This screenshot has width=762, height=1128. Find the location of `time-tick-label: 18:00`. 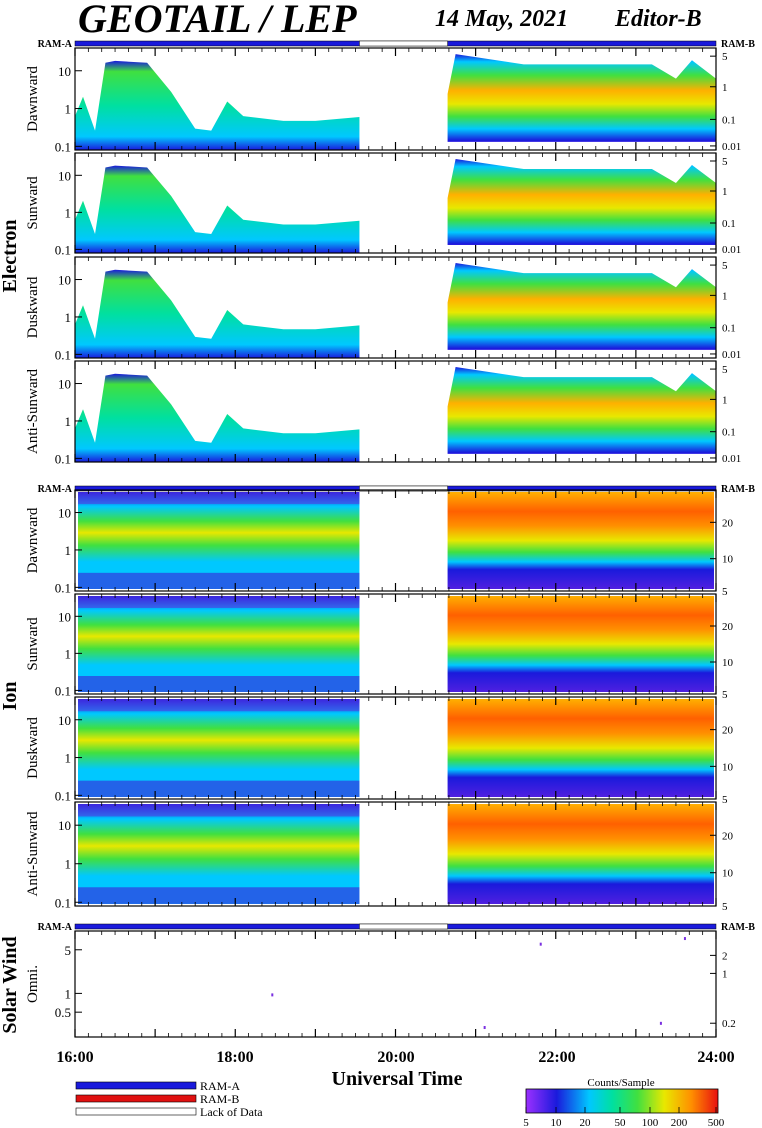

time-tick-label: 18:00 is located at coordinates (234, 1057).